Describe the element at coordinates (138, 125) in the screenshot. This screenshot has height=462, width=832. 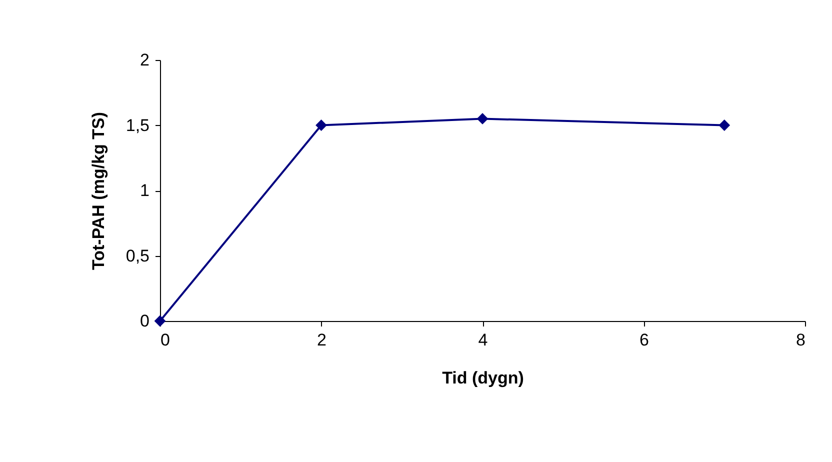
I see `y-tick-label: 1,5` at that location.